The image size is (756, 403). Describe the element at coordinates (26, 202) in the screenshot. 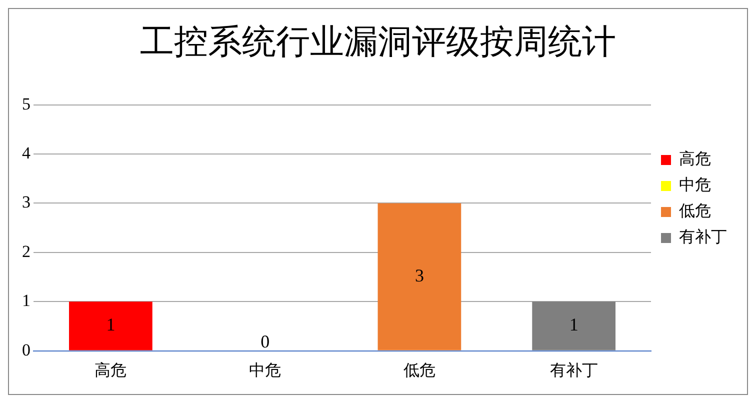

I see `y-tick-label: 3` at that location.